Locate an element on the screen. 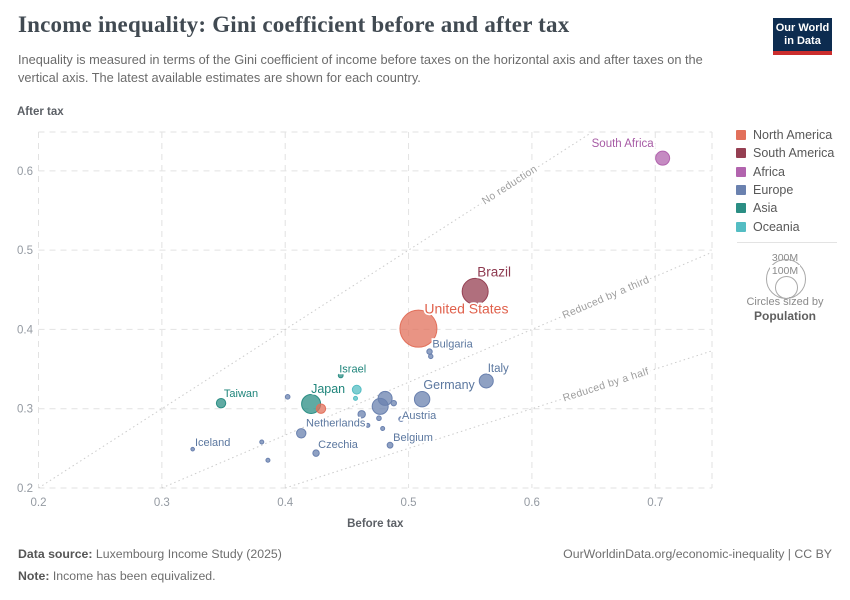 The image size is (850, 600). point-label-belgium: Belgium is located at coordinates (413, 438).